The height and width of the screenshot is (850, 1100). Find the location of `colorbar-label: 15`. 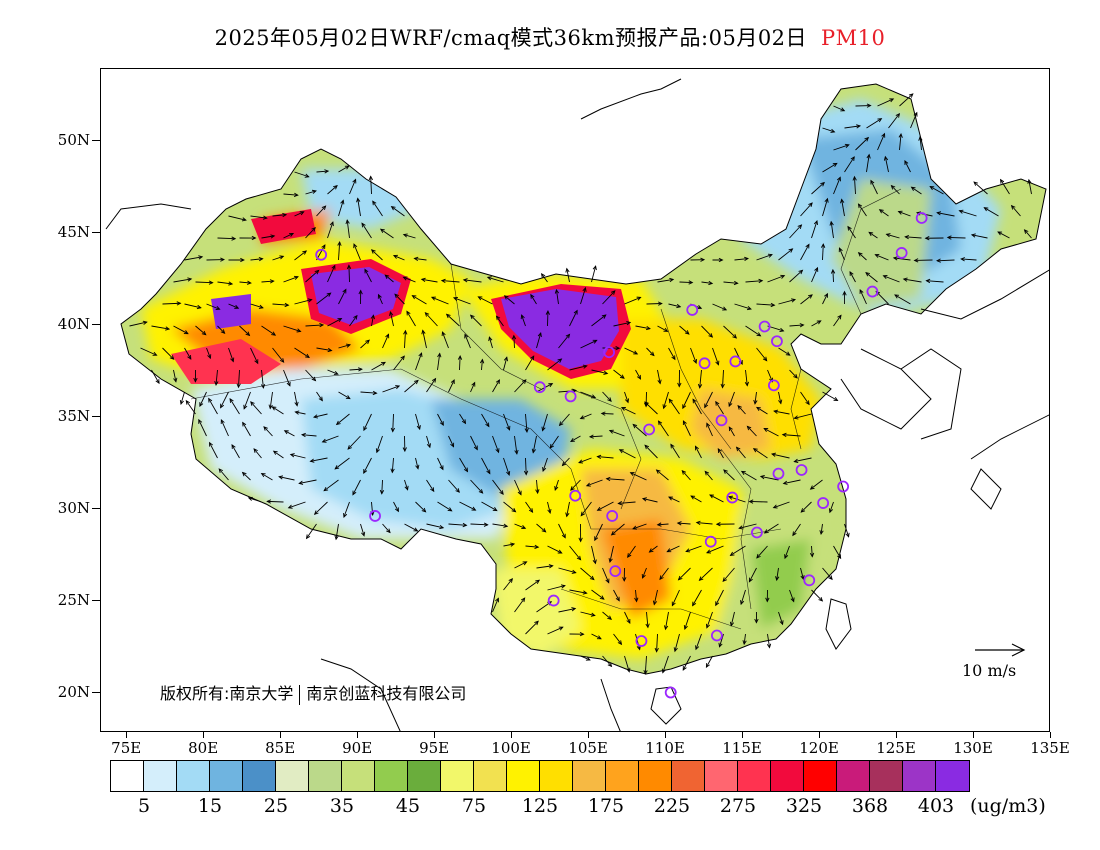

colorbar-label: 15 is located at coordinates (210, 806).